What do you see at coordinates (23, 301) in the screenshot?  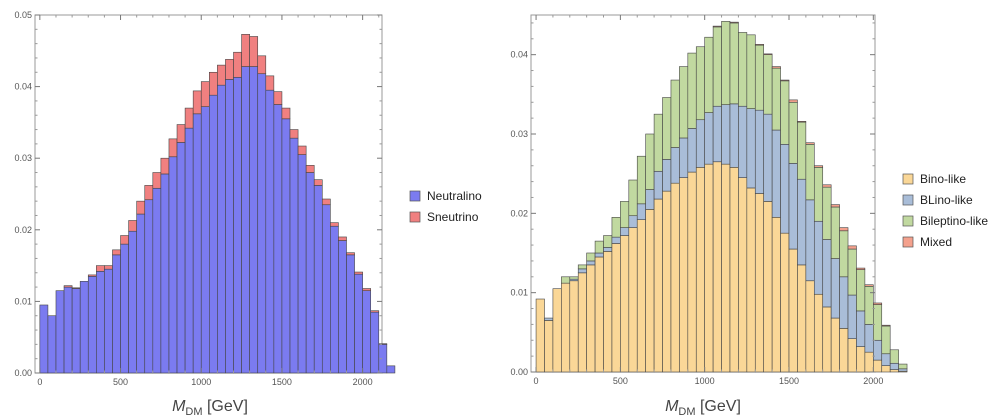 I see `y-tick-label: 0.01` at bounding box center [23, 301].